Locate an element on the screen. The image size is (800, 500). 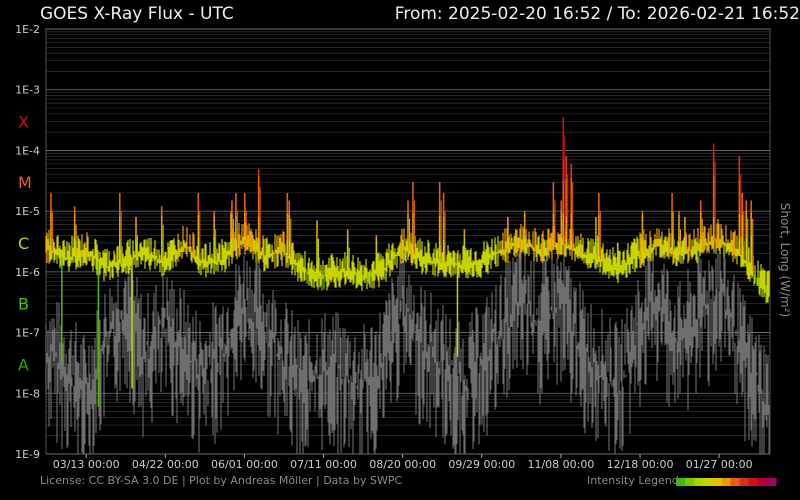
y-tick-label: 1E-8 is located at coordinates (27, 393).